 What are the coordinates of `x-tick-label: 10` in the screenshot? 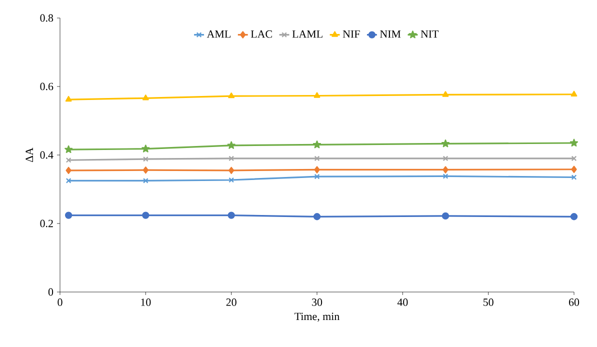 It's located at (146, 302).